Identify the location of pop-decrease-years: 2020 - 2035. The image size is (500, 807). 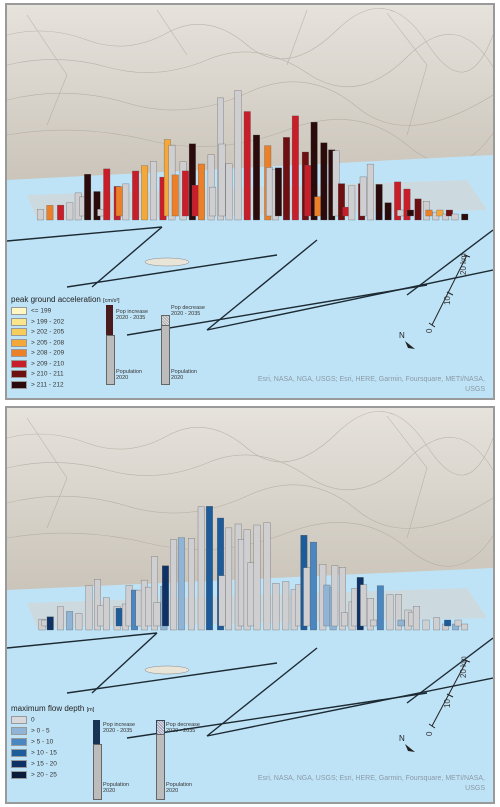
(181, 731).